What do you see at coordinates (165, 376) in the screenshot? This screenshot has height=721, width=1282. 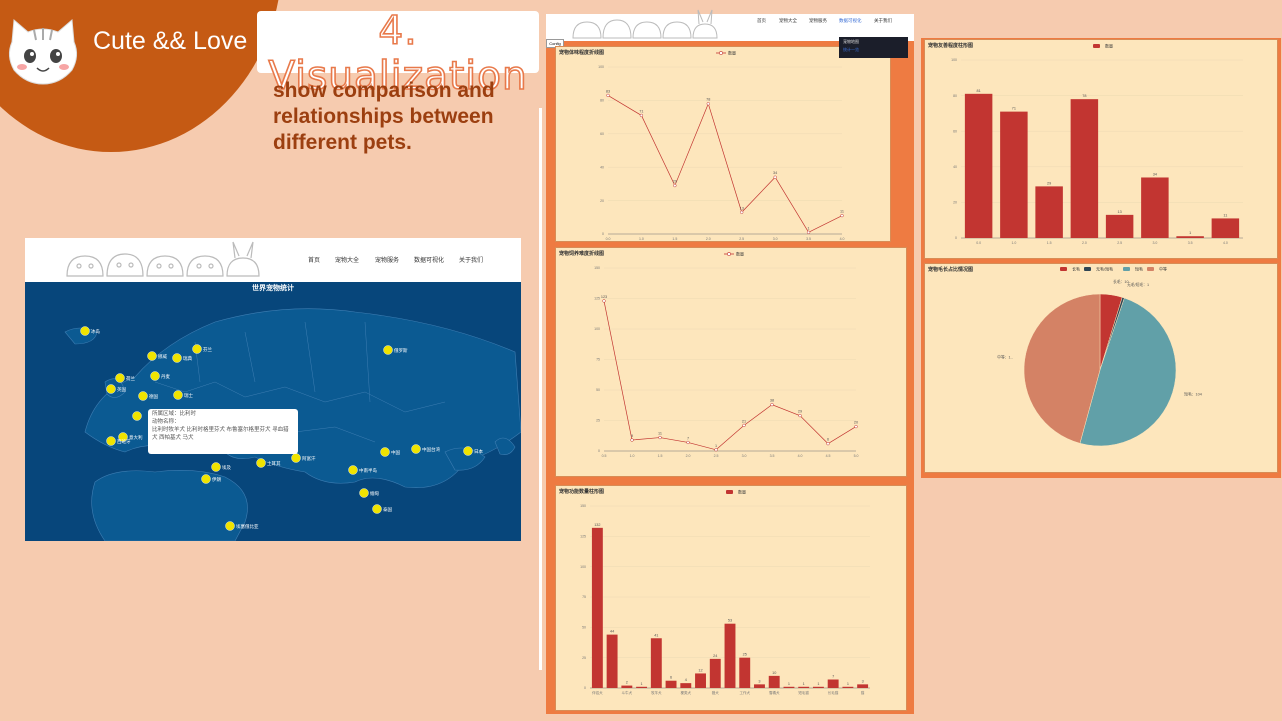 I see `map-label-23: 丹麦` at bounding box center [165, 376].